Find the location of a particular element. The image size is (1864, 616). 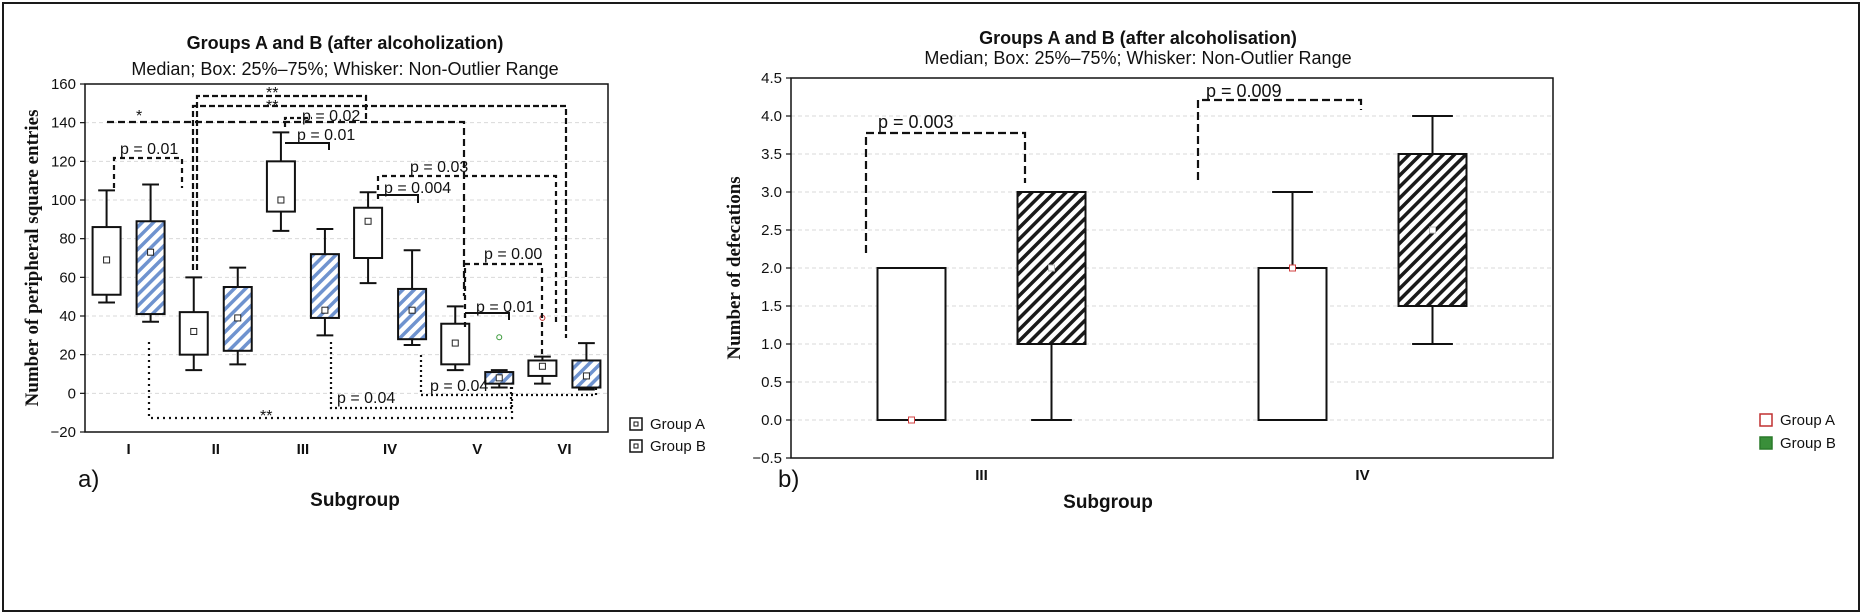

y-tick-label: 140 is located at coordinates (63, 123).